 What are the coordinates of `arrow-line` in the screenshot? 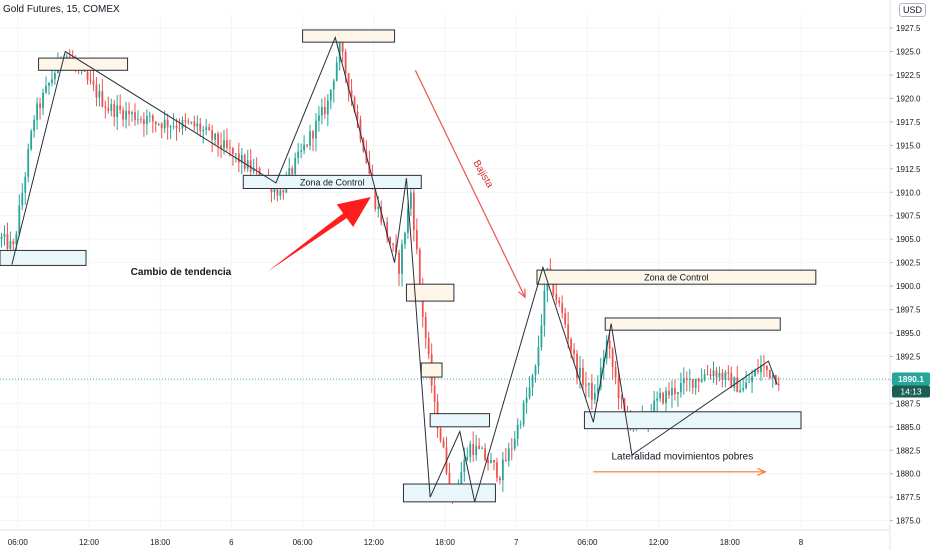 It's located at (470, 184).